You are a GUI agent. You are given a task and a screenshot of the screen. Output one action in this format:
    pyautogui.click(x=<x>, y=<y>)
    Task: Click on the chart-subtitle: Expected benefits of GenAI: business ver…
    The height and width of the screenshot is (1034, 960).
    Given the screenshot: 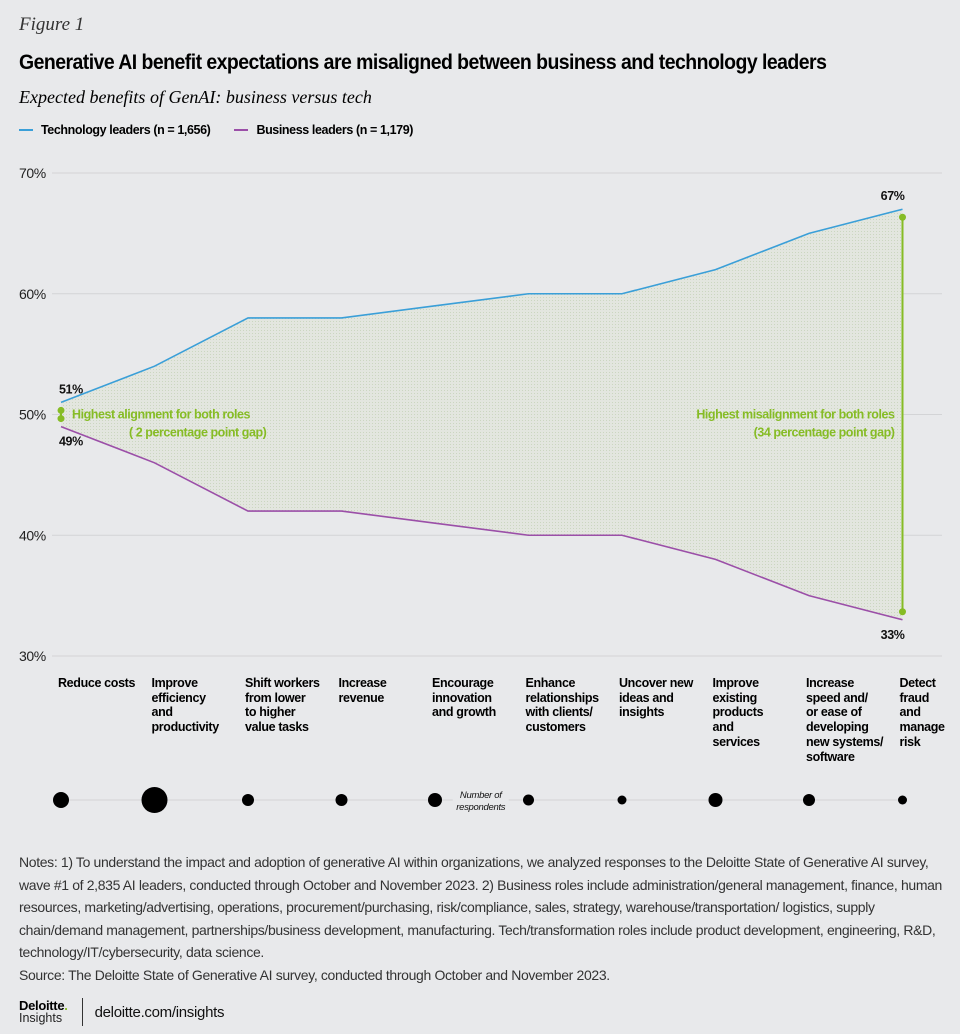 What is the action you would take?
    pyautogui.click(x=195, y=97)
    